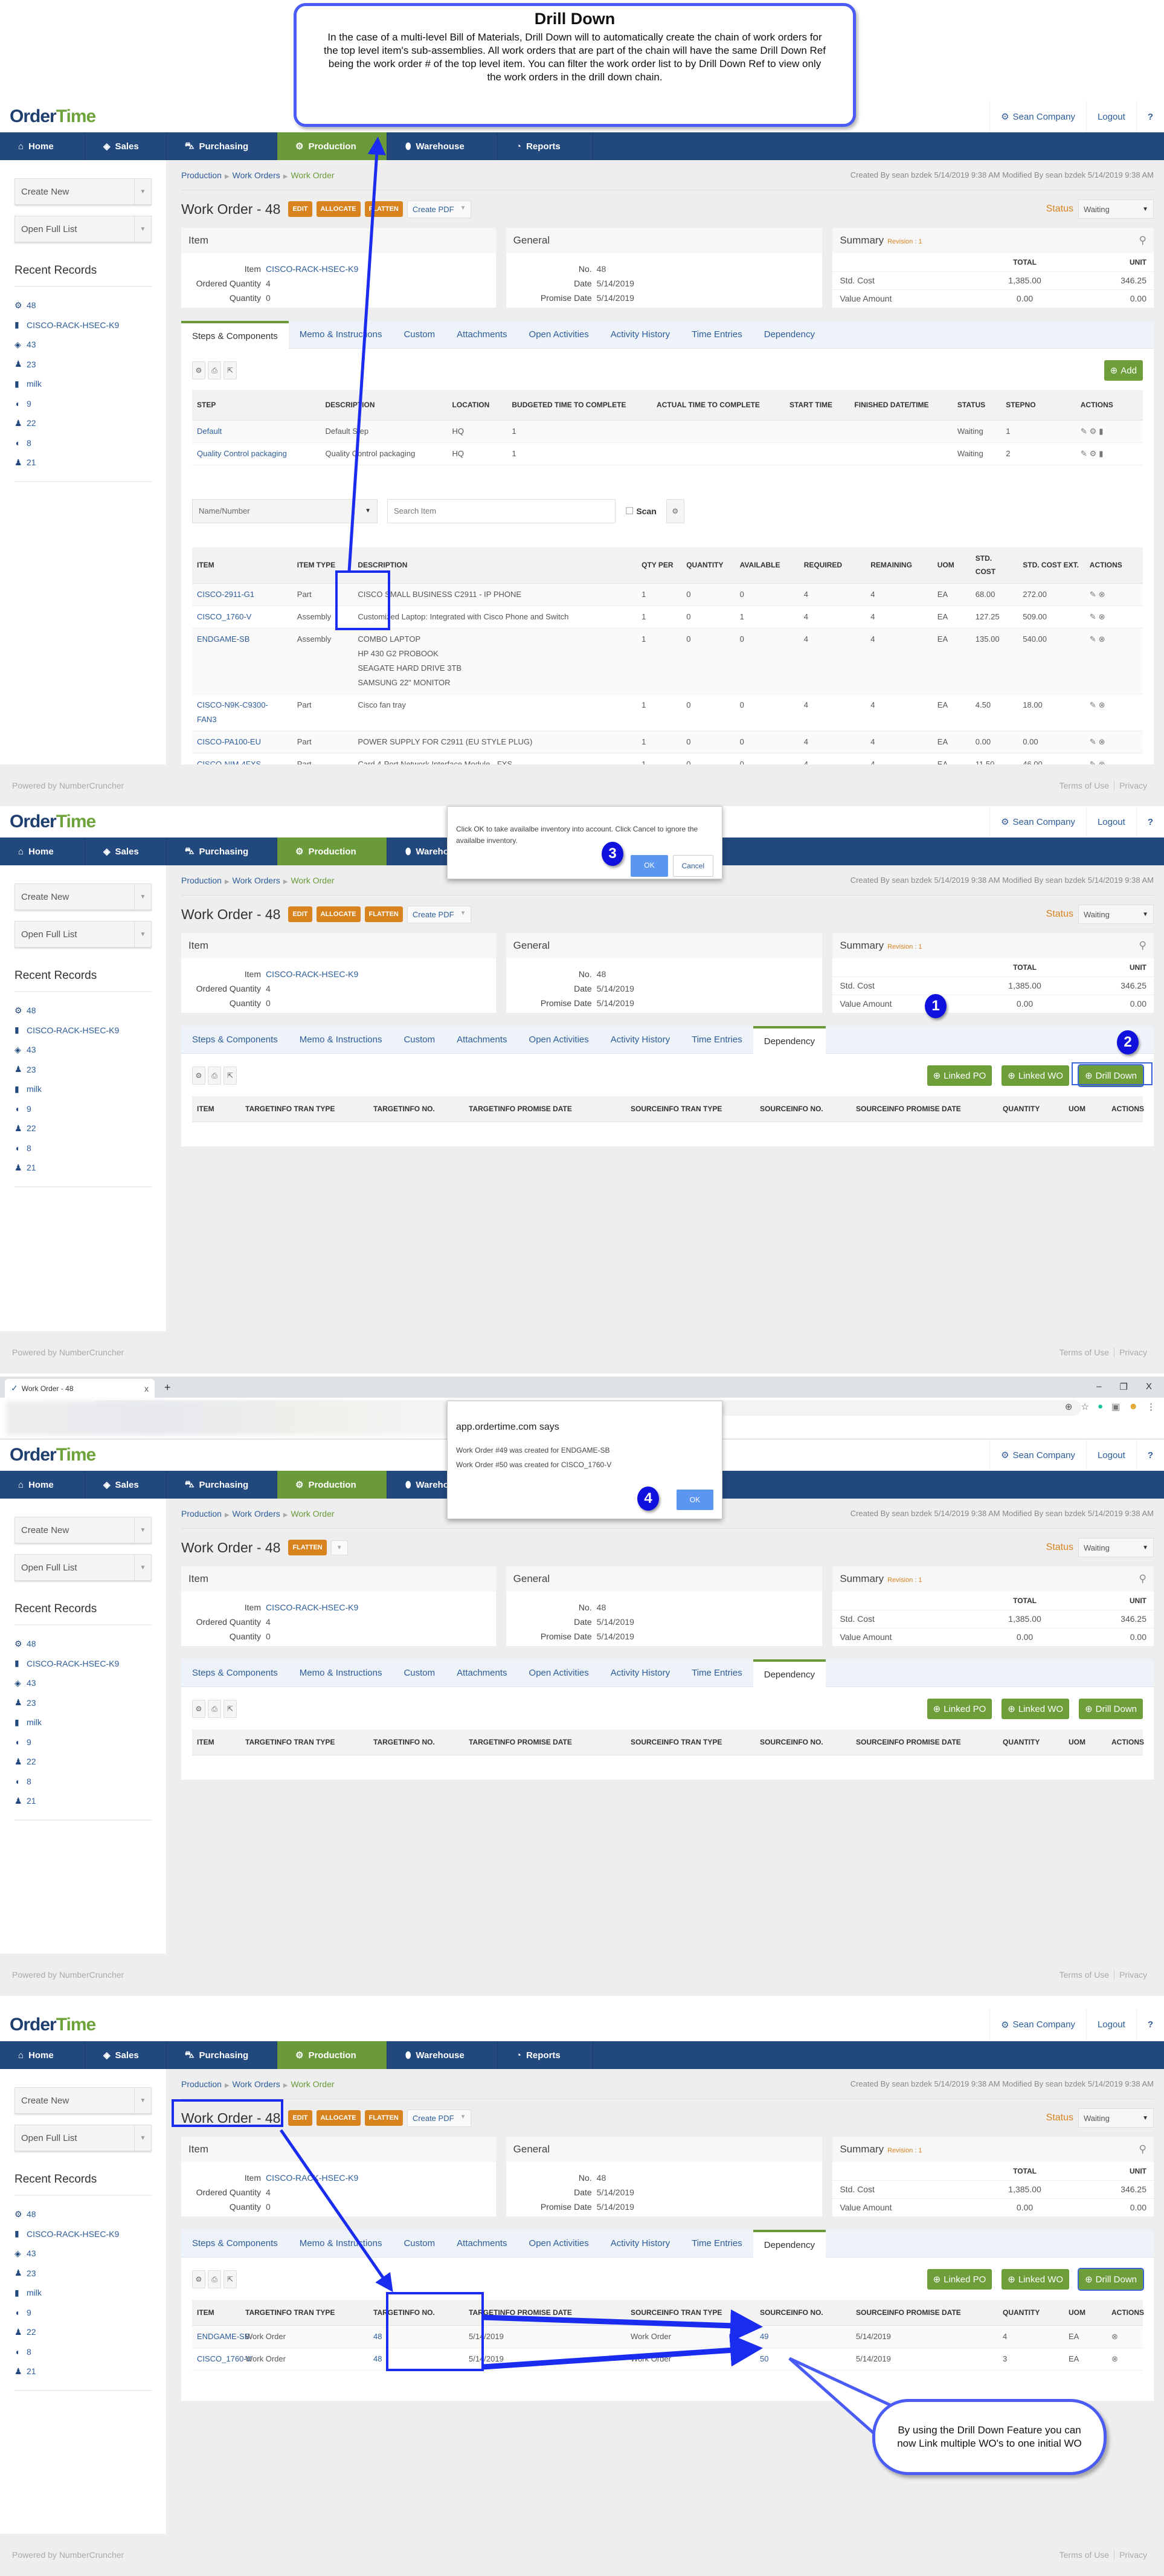  What do you see at coordinates (640, 1673) in the screenshot?
I see `tab-activity-history: Activity History` at bounding box center [640, 1673].